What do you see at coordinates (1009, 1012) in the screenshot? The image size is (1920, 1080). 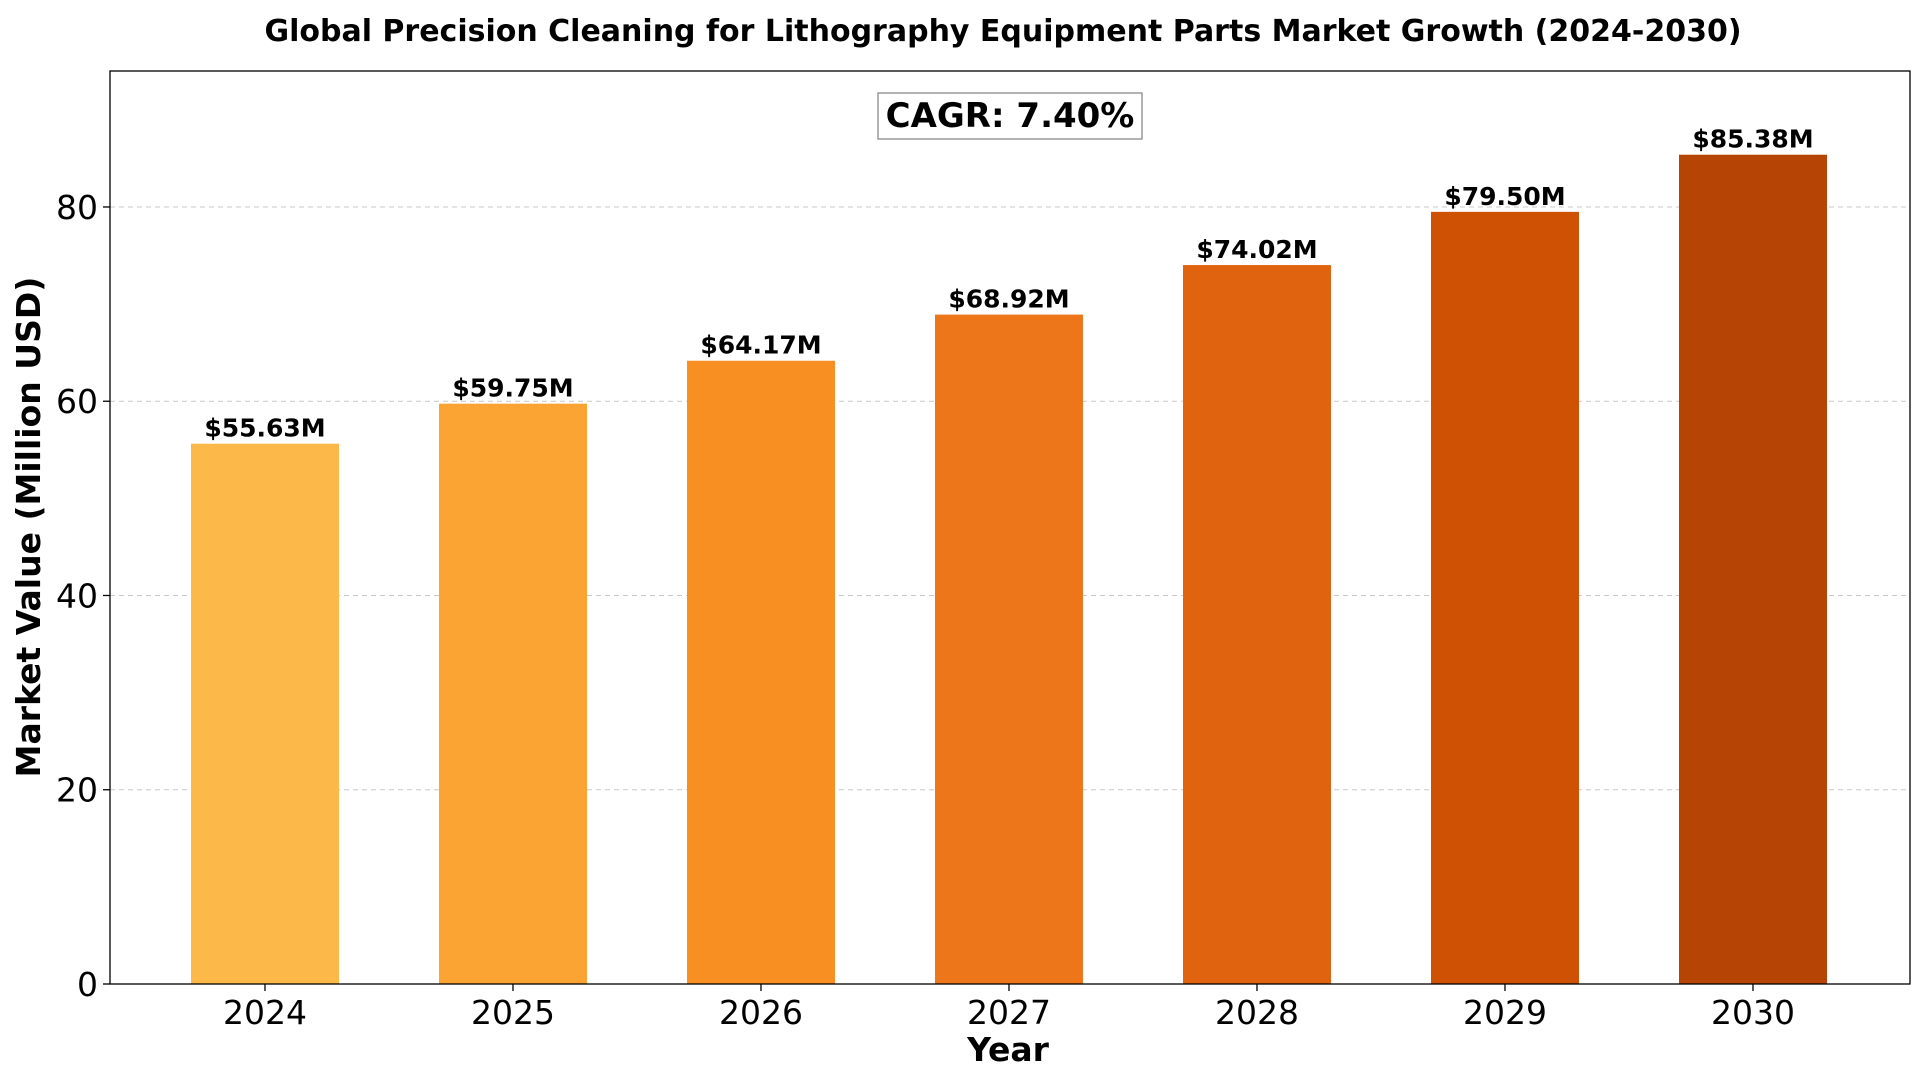 I see `x-tick-label-2027: 2027` at bounding box center [1009, 1012].